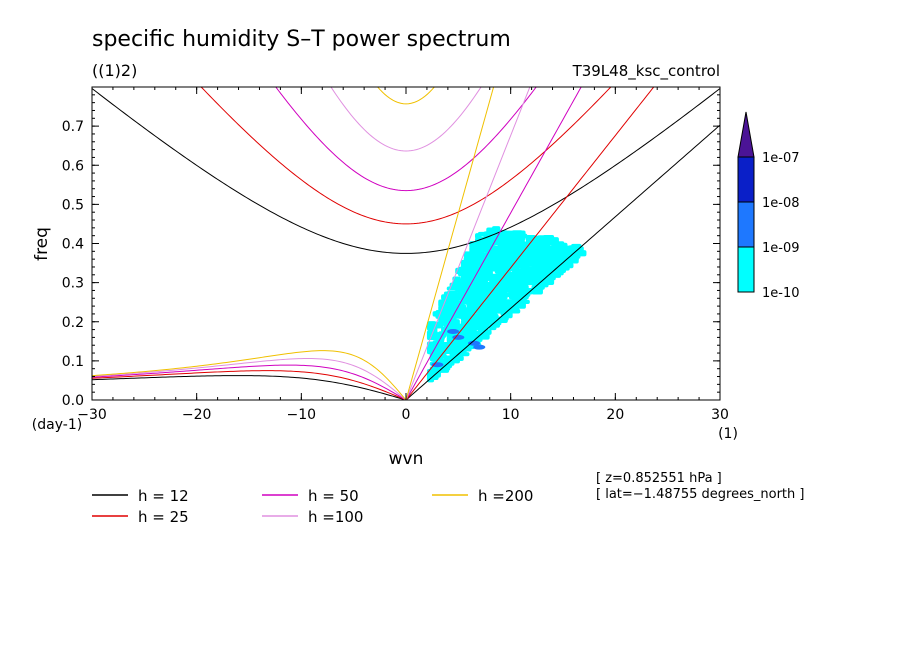 The image size is (904, 654). What do you see at coordinates (335, 517) in the screenshot?
I see `legend-label: h =100` at bounding box center [335, 517].